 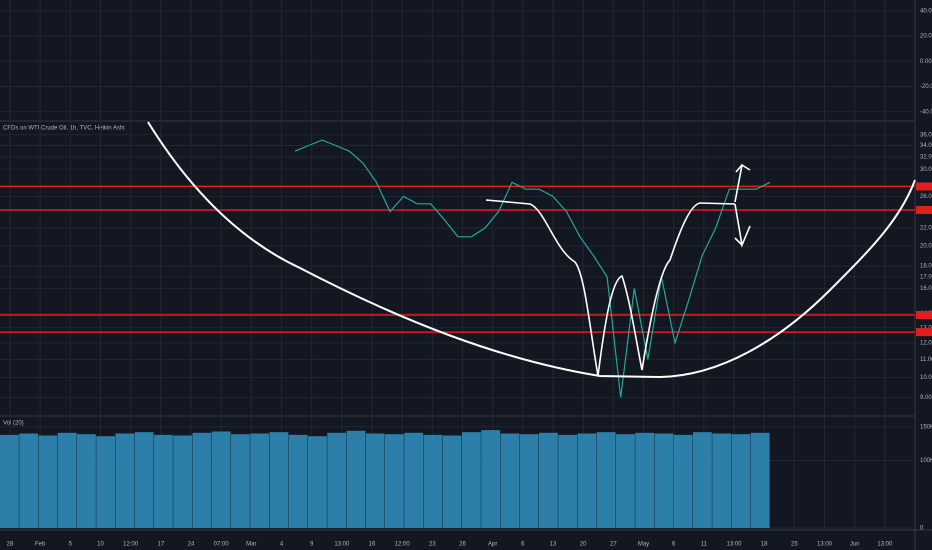 I want to click on x-tick-label: 4, so click(x=282, y=545).